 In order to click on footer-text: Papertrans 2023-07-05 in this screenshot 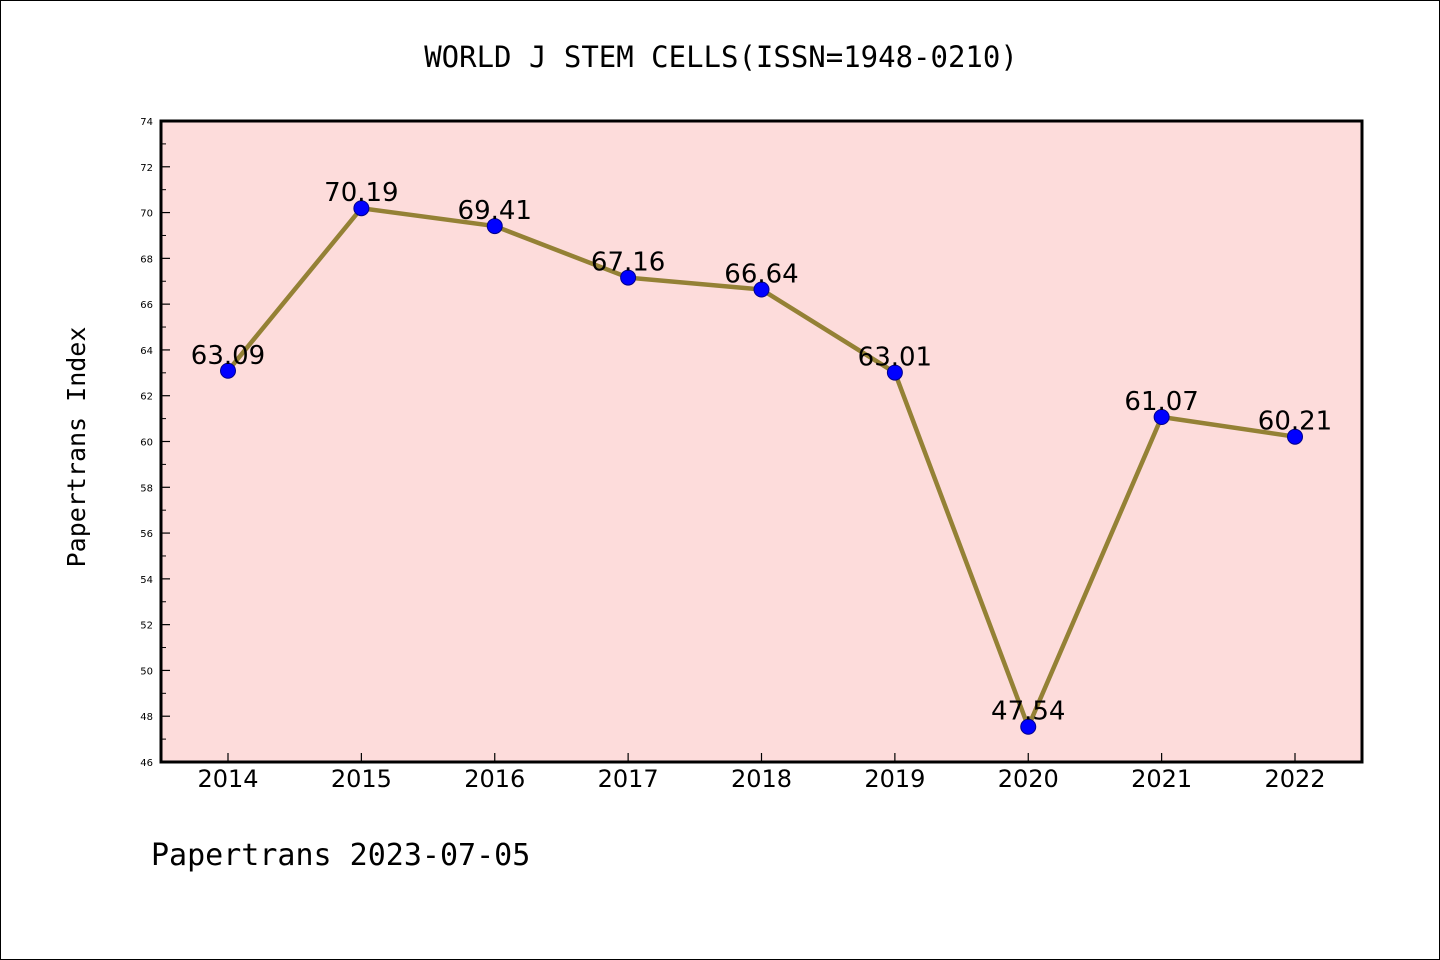, I will do `click(340, 855)`.